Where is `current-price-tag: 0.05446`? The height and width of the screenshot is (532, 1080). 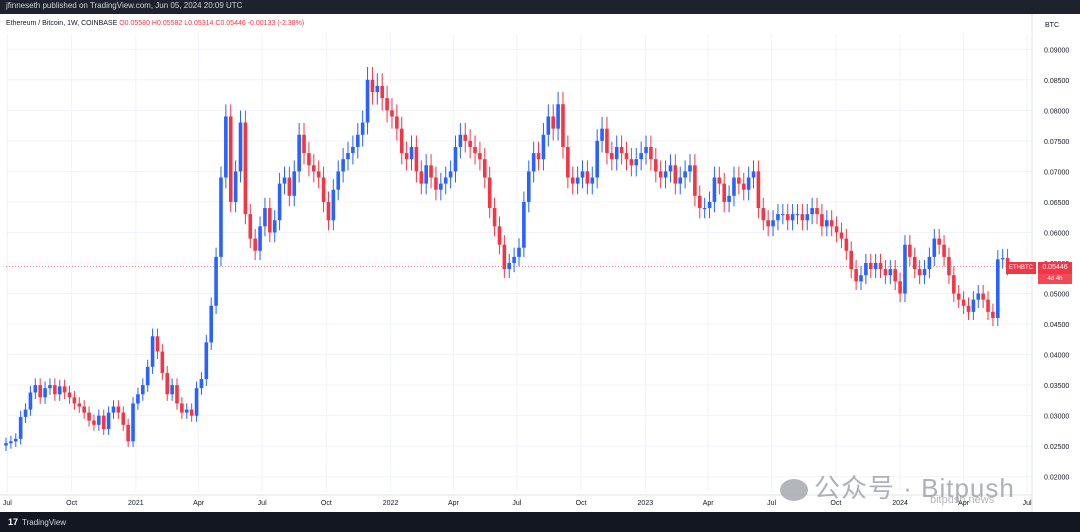 current-price-tag: 0.05446 is located at coordinates (1055, 268).